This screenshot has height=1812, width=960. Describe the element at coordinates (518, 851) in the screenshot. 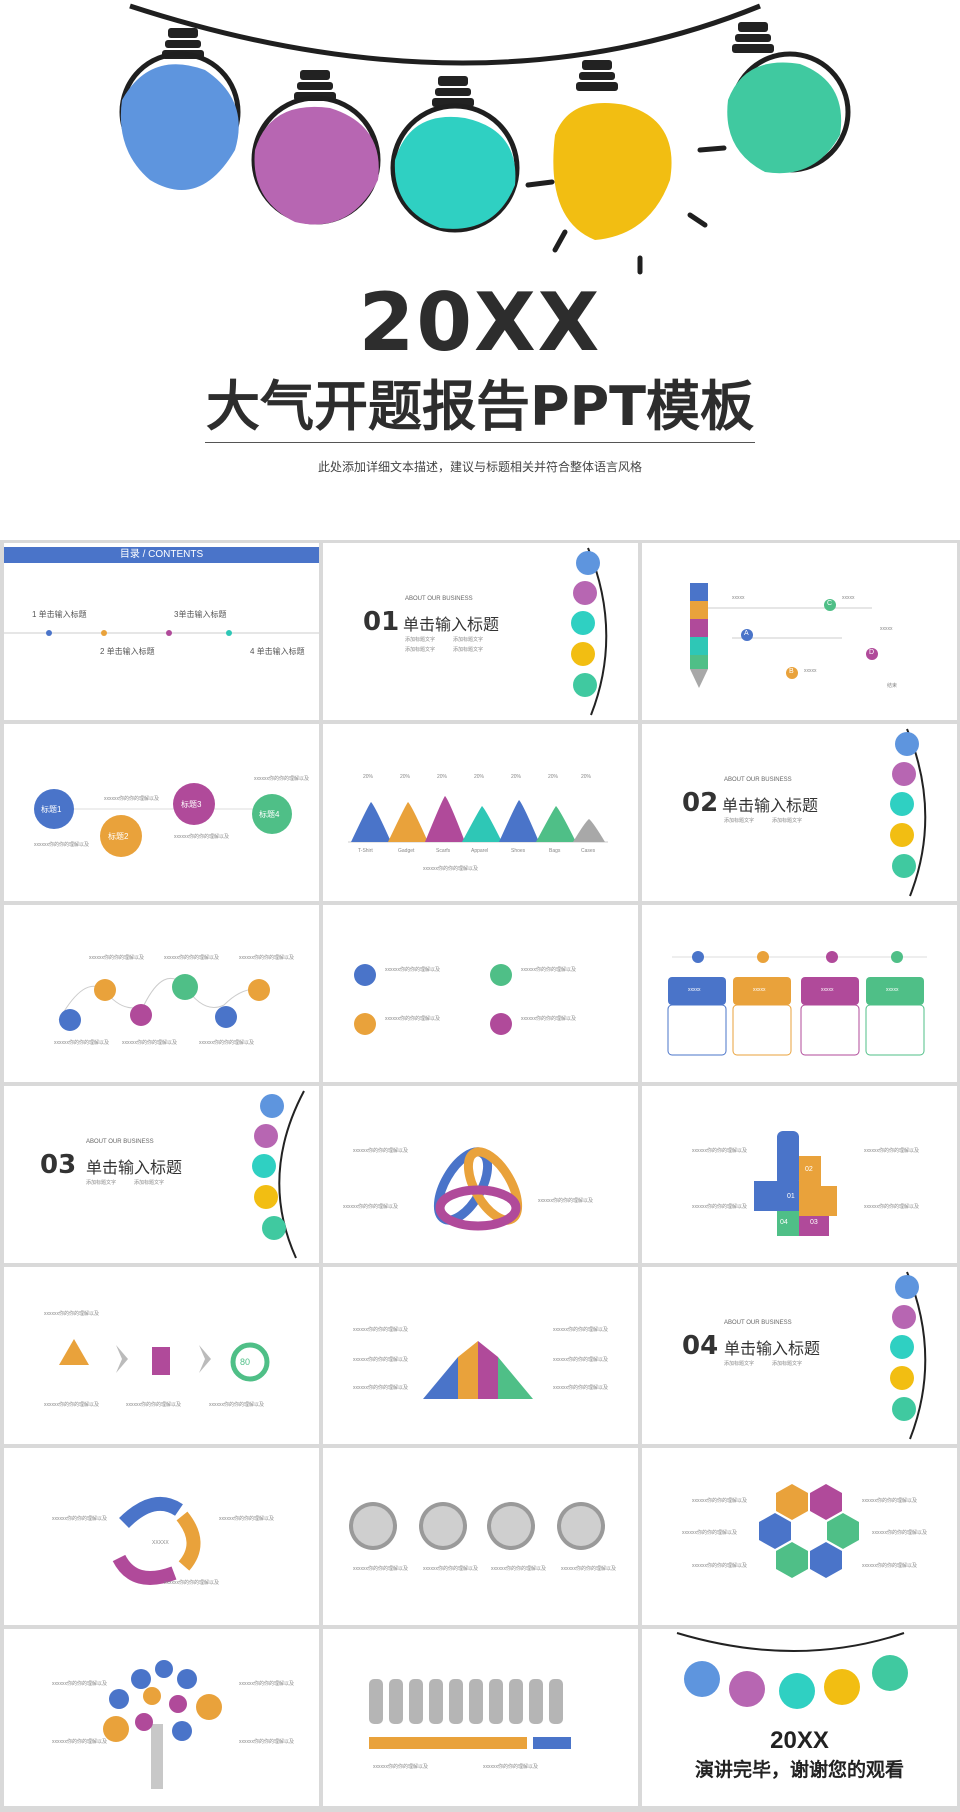

I see `category-label: Shoes` at that location.